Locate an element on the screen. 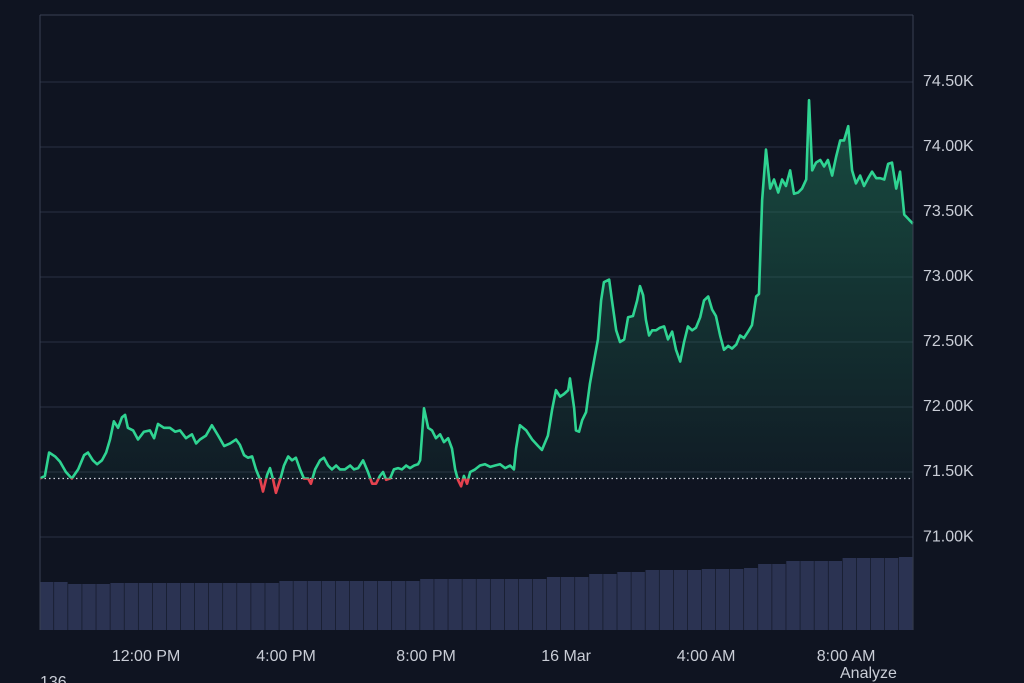 Image resolution: width=1024 pixels, height=683 pixels. x-tick-label: 16 Mar is located at coordinates (566, 656).